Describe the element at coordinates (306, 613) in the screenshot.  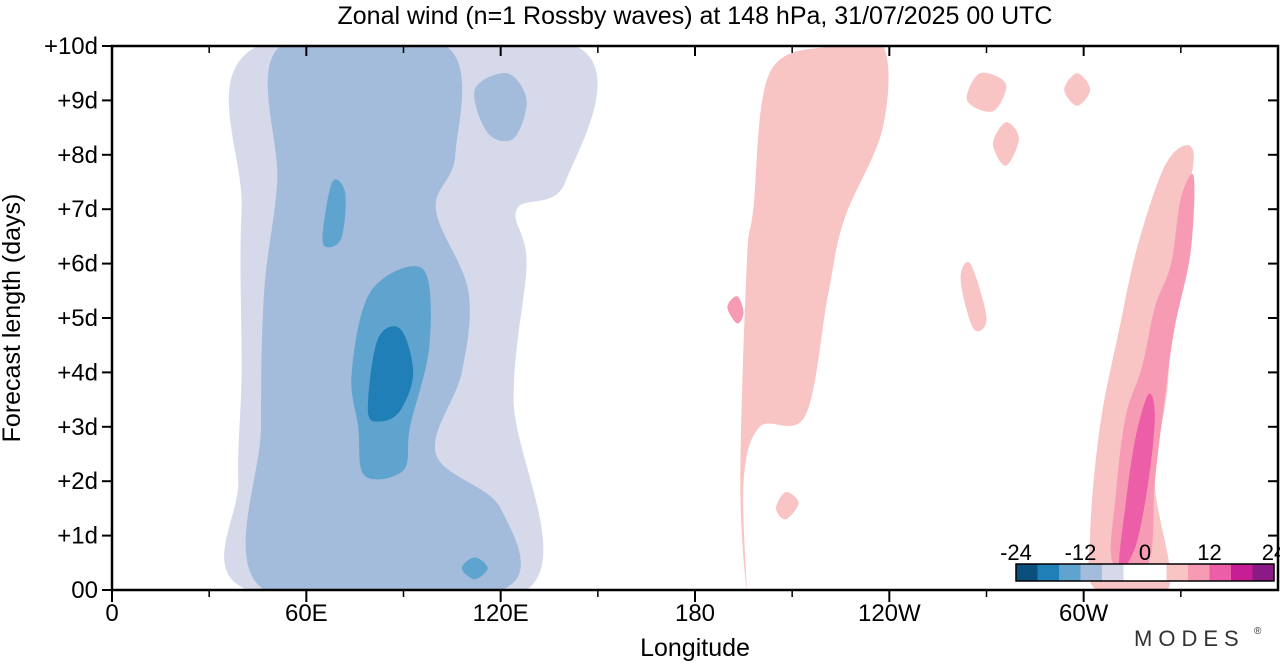
I see `x-tick-label: 60E` at that location.